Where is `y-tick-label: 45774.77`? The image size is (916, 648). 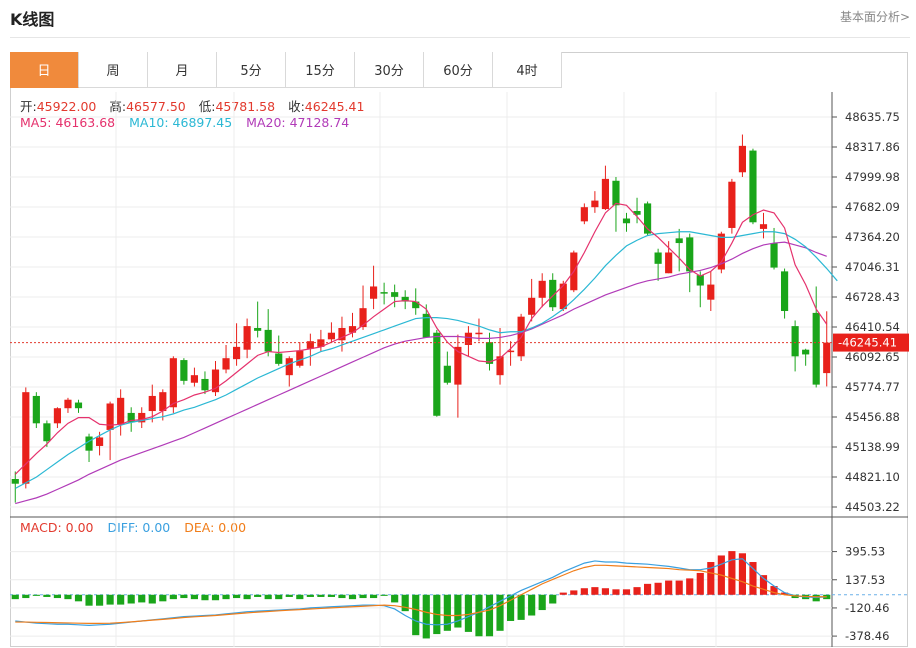
y-tick-label: 45774.77 is located at coordinates (872, 387).